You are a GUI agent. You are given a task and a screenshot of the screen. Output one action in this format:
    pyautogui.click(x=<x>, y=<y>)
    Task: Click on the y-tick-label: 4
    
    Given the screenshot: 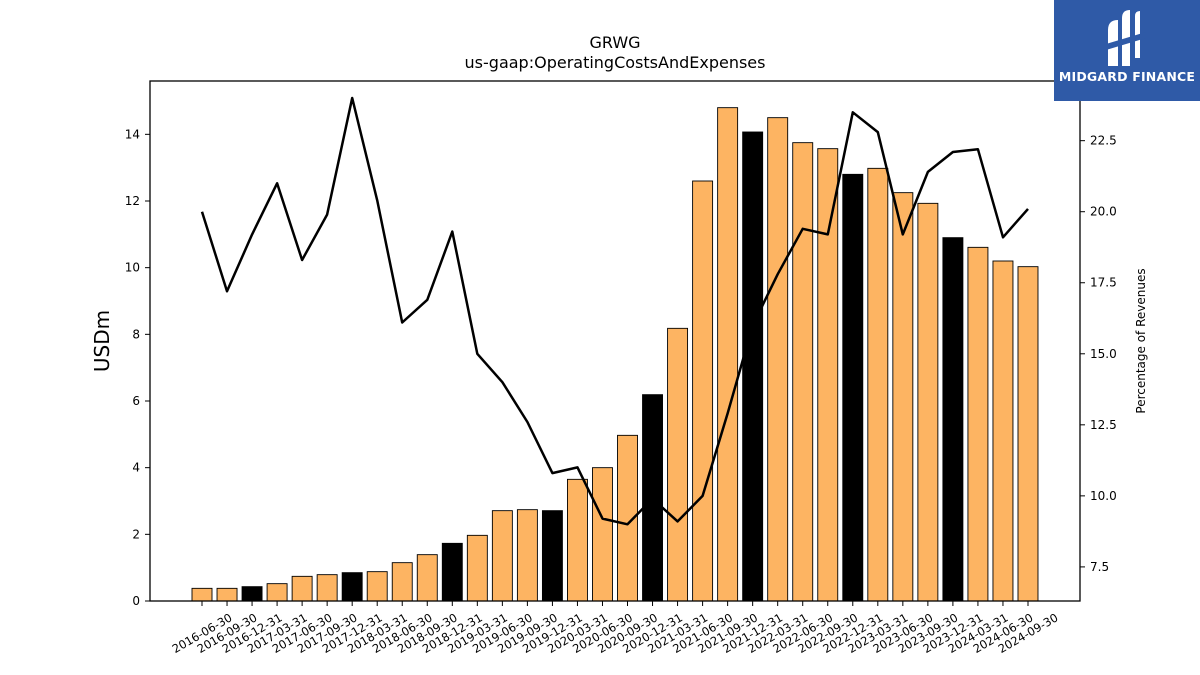 What is the action you would take?
    pyautogui.click(x=136, y=468)
    